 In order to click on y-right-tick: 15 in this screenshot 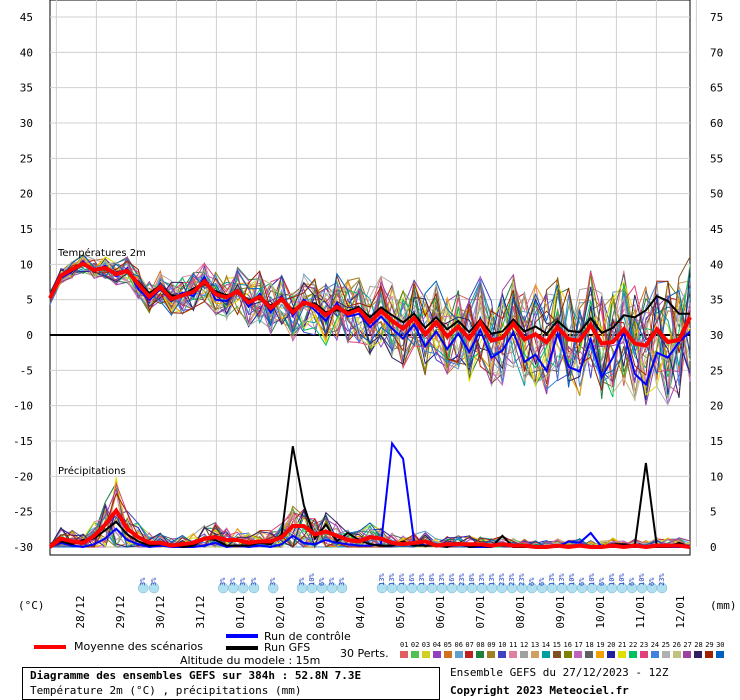, I will do `click(716, 441)`.